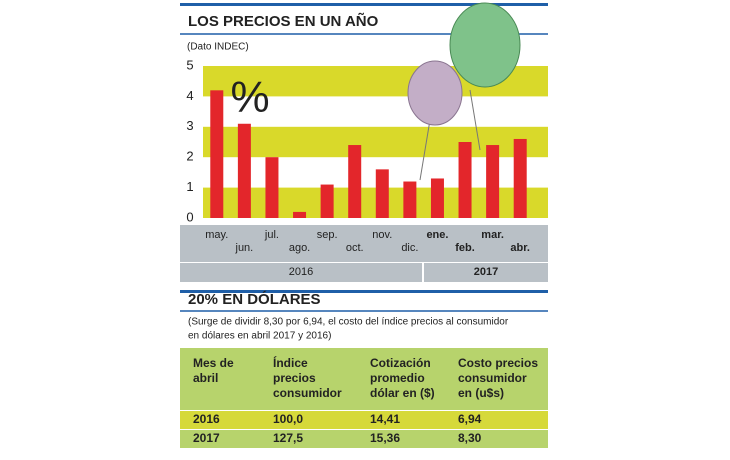  Describe the element at coordinates (206, 419) in the screenshot. I see `table-cell: 2016` at that location.